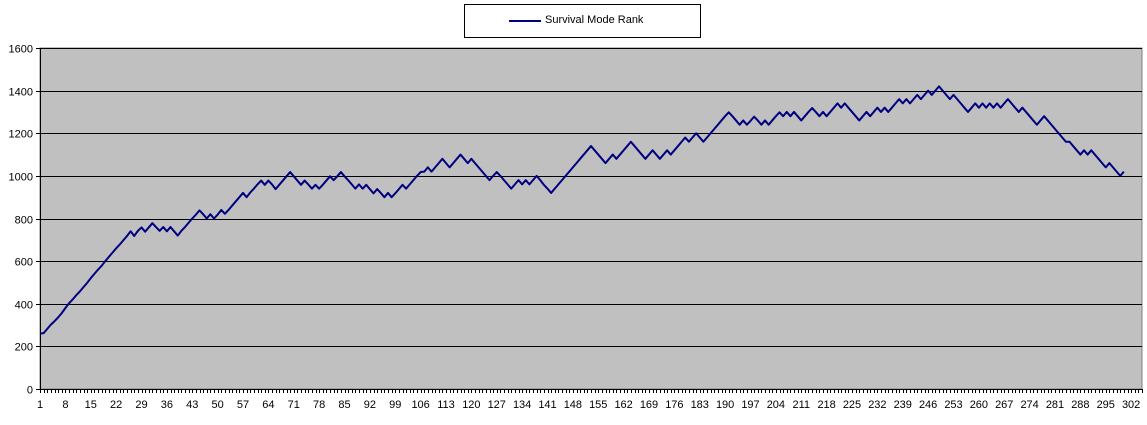  Describe the element at coordinates (395, 405) in the screenshot. I see `x-tick-label: 99` at that location.